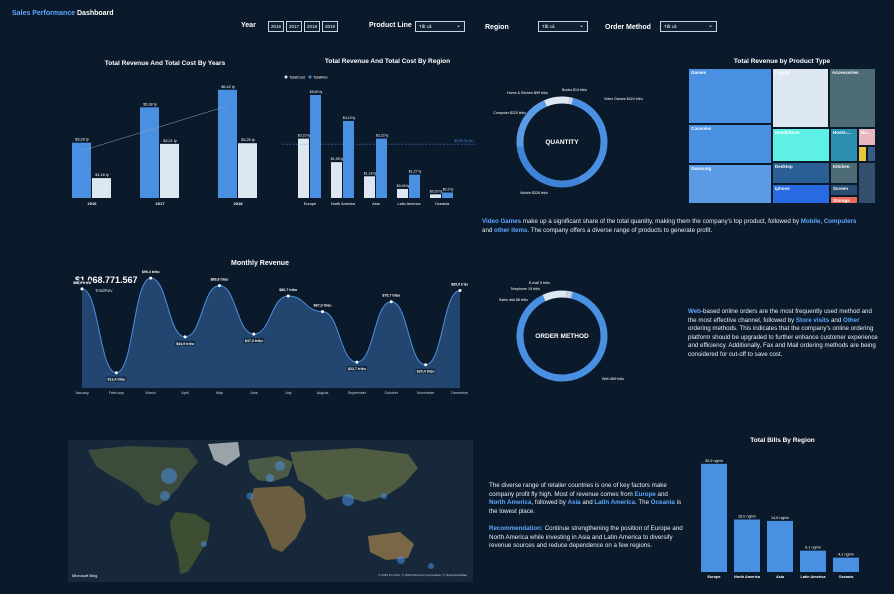 This screenshot has width=894, height=594. What do you see at coordinates (801, 145) in the screenshot?
I see `treemap-cell: Headphone` at bounding box center [801, 145].